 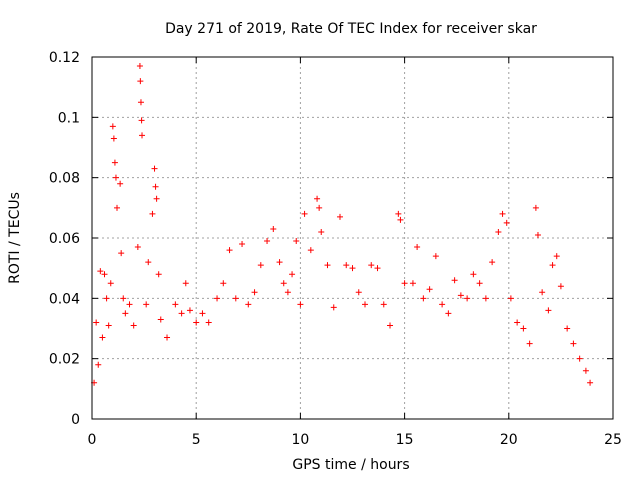 What do you see at coordinates (75, 420) in the screenshot?
I see `y-tick-label: 0` at bounding box center [75, 420].